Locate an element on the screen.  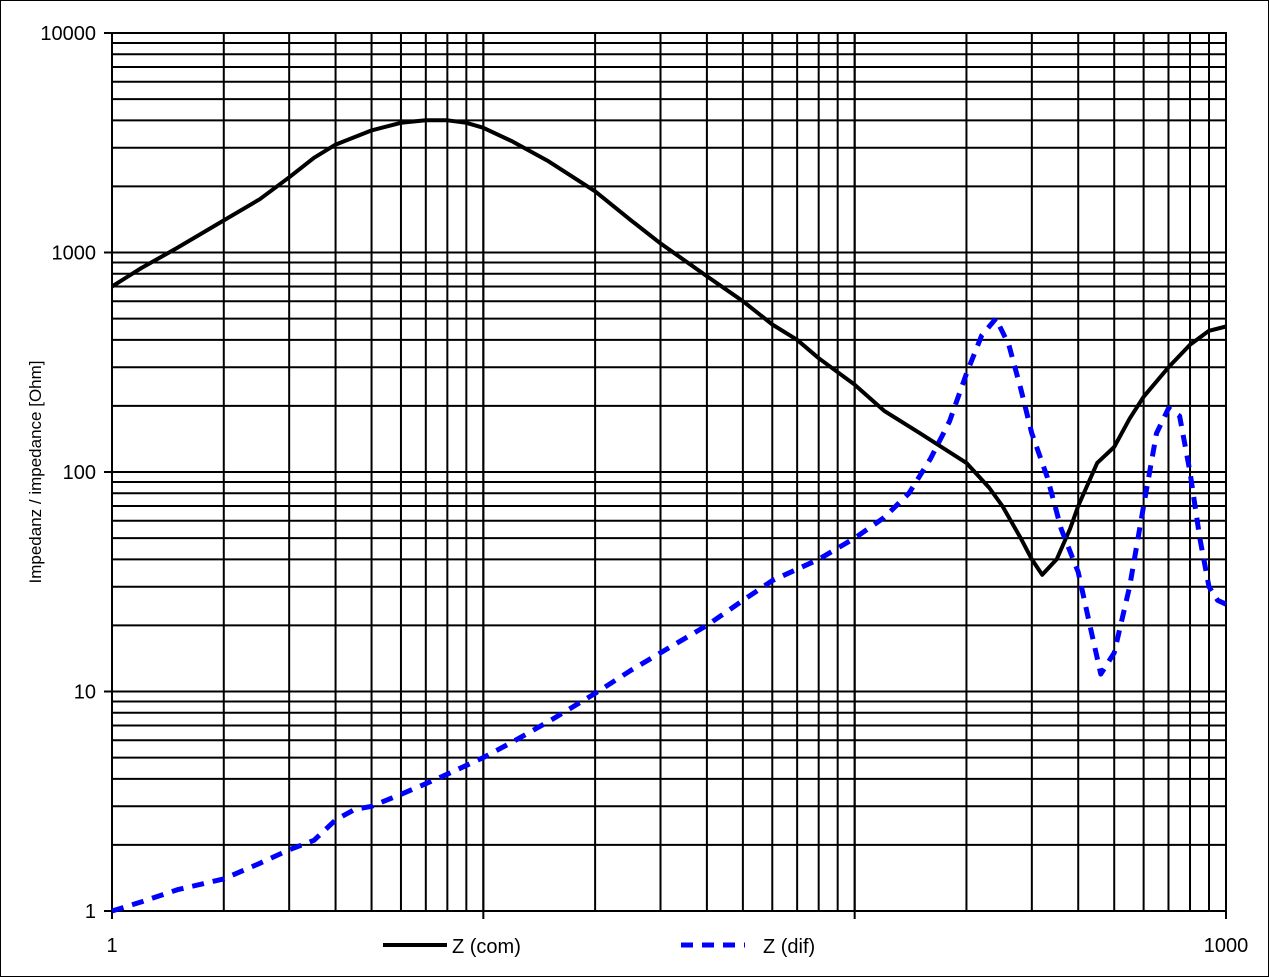
legend-label-z-dif: Z (dif) is located at coordinates (789, 947).